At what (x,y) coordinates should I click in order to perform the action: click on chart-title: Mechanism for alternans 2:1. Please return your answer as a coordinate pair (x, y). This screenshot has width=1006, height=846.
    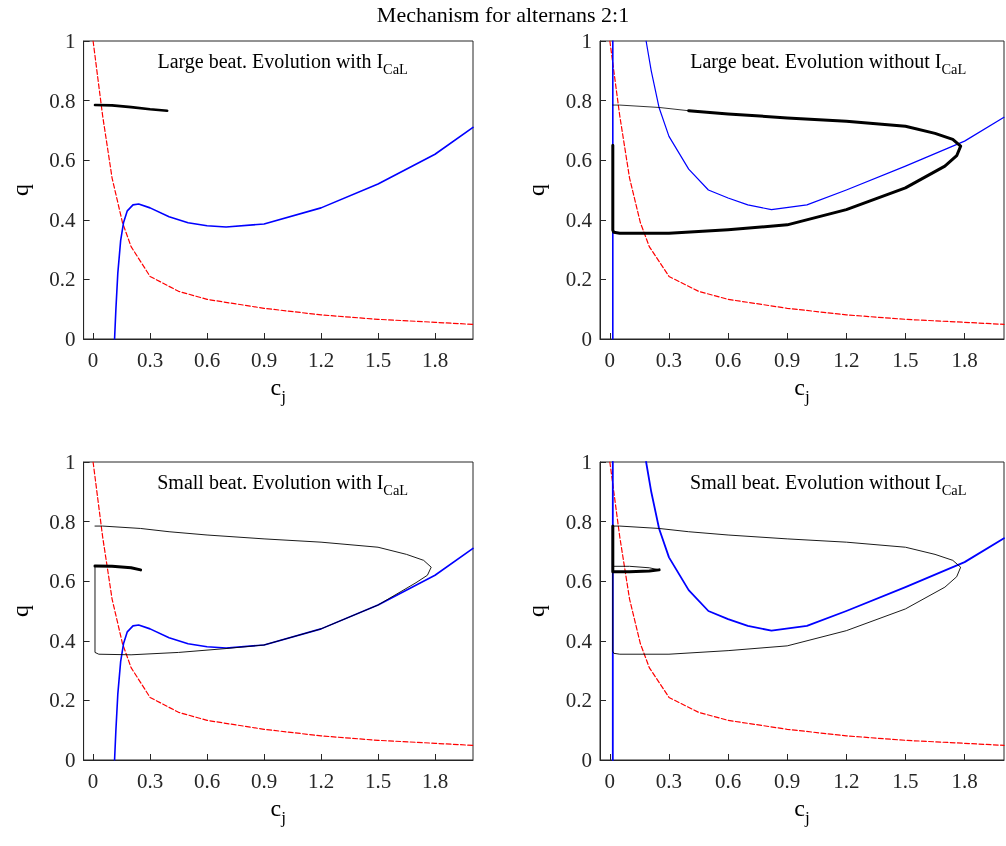
    Looking at the image, I should click on (503, 15).